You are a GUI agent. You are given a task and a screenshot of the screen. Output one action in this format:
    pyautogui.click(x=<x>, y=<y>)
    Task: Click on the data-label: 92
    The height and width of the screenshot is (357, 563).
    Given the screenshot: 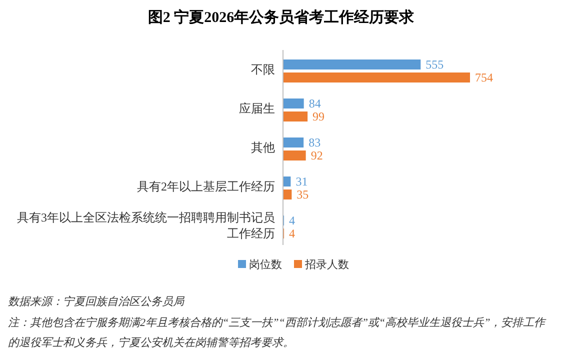 What is the action you would take?
    pyautogui.click(x=316, y=155)
    